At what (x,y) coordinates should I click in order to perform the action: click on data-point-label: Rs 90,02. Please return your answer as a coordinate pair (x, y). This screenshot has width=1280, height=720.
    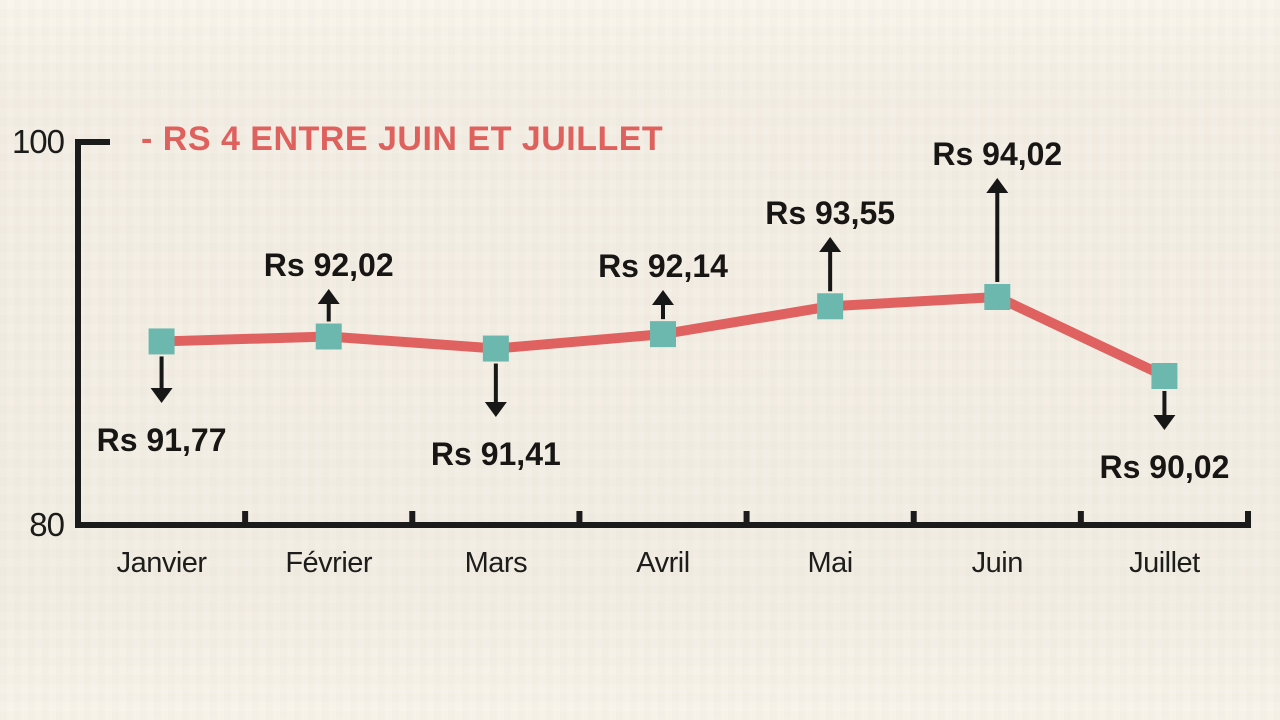
    Looking at the image, I should click on (1164, 467).